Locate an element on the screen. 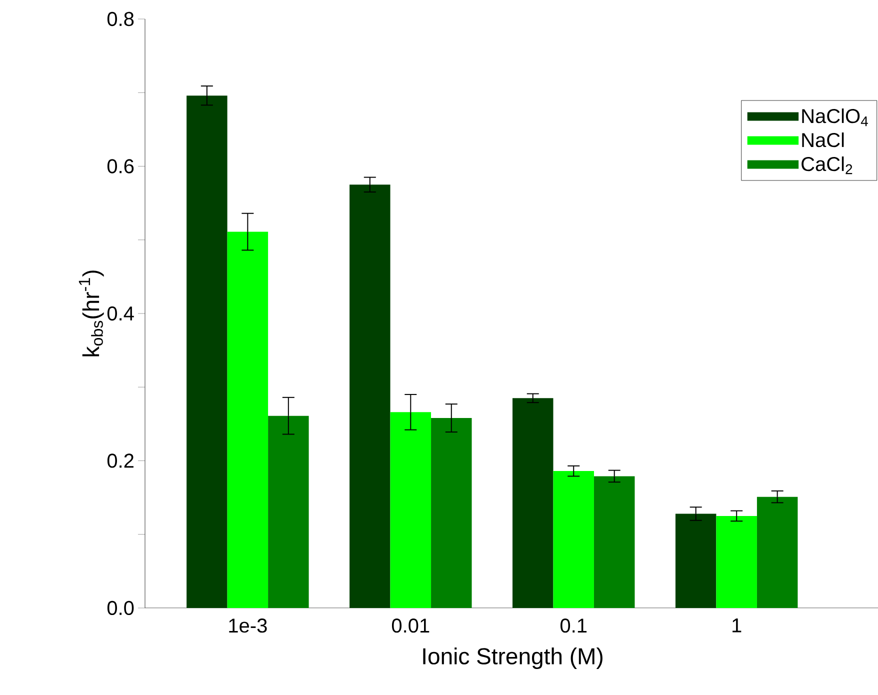  y-tick-label: 0.4 is located at coordinates (120, 313).